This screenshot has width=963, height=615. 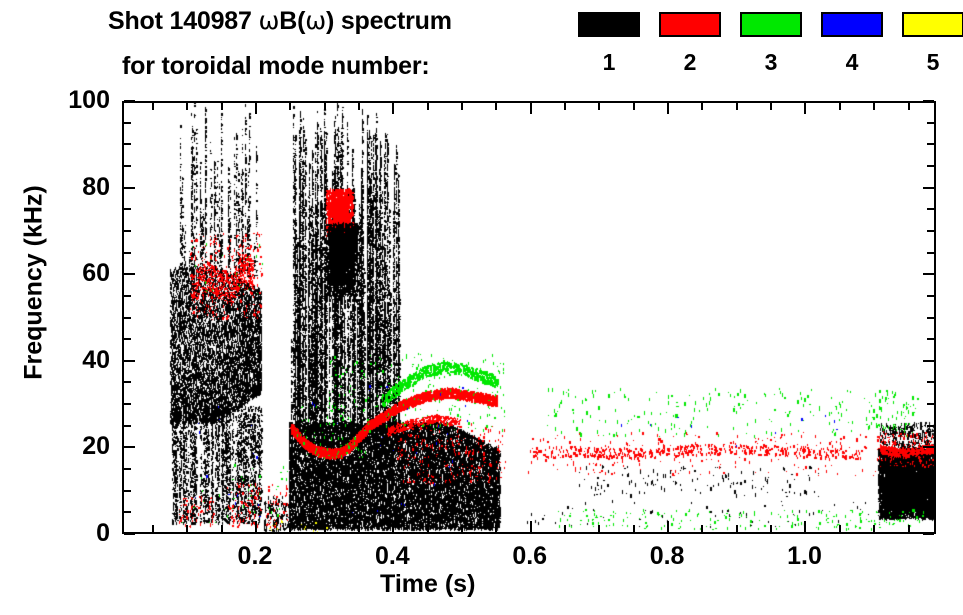 I want to click on x-tick-minor-0.1, so click(x=187, y=528).